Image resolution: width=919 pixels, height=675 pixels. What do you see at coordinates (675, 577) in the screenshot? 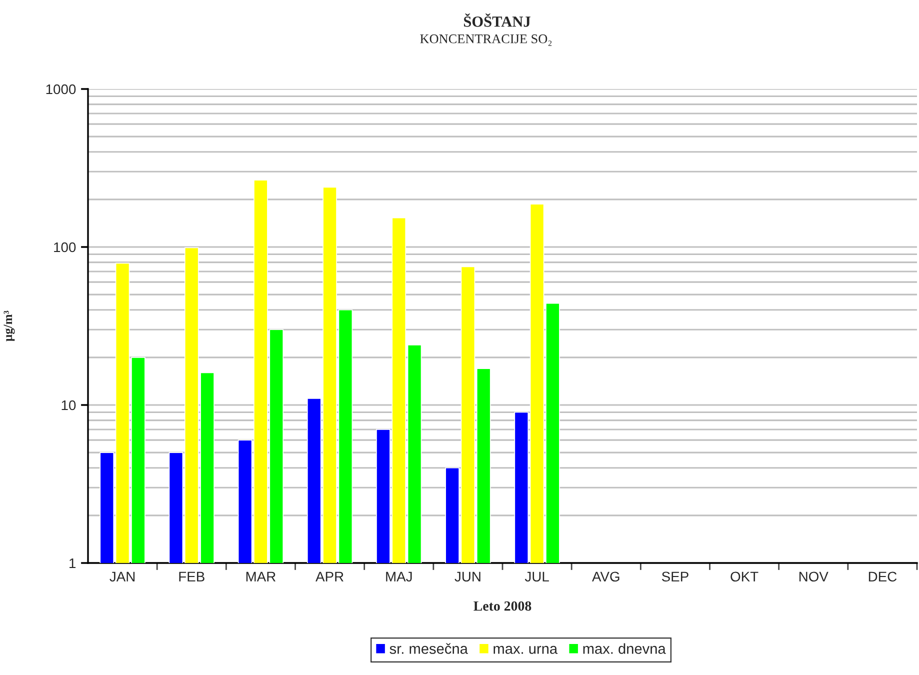
I see `x-tick-label: SEP` at bounding box center [675, 577].